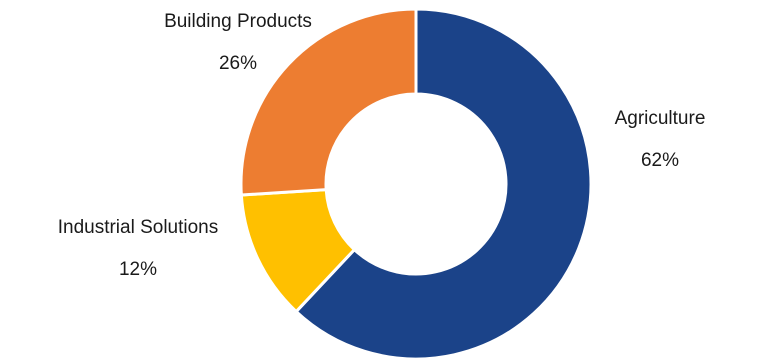 Image resolution: width=759 pixels, height=362 pixels. I want to click on slice-category-label: Agriculture, so click(660, 118).